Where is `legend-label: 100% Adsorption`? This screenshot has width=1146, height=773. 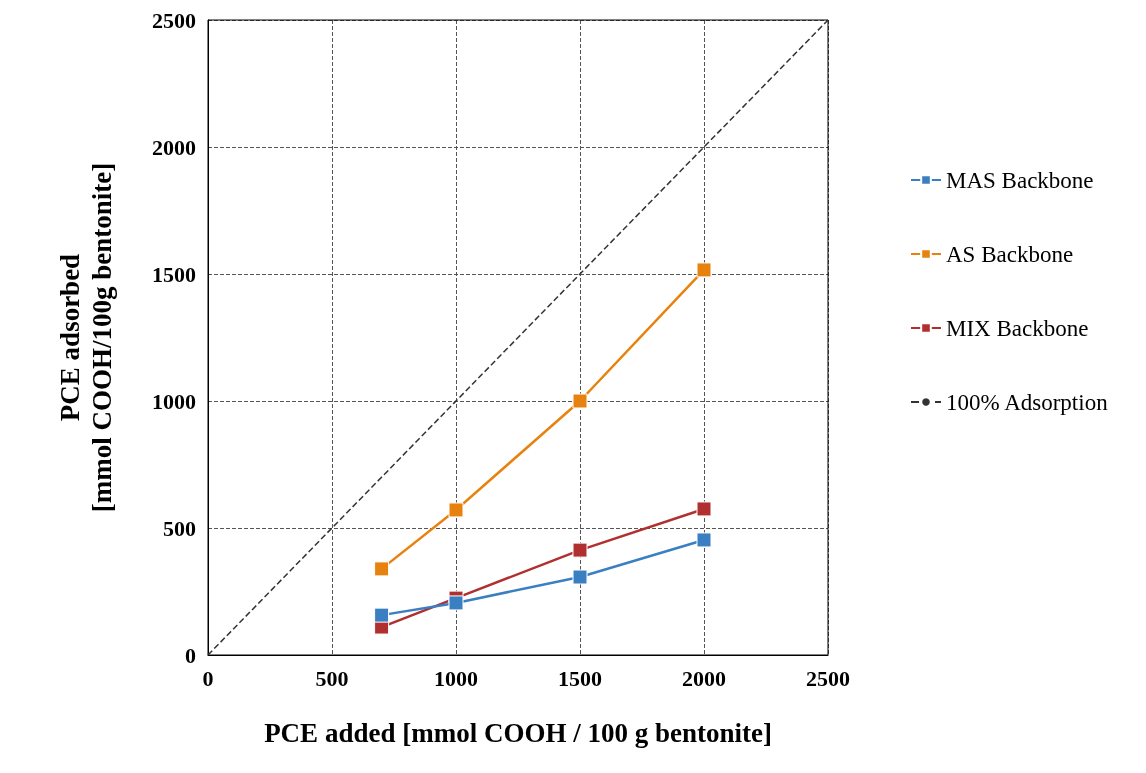
legend-label: 100% Adsorption is located at coordinates (1027, 402).